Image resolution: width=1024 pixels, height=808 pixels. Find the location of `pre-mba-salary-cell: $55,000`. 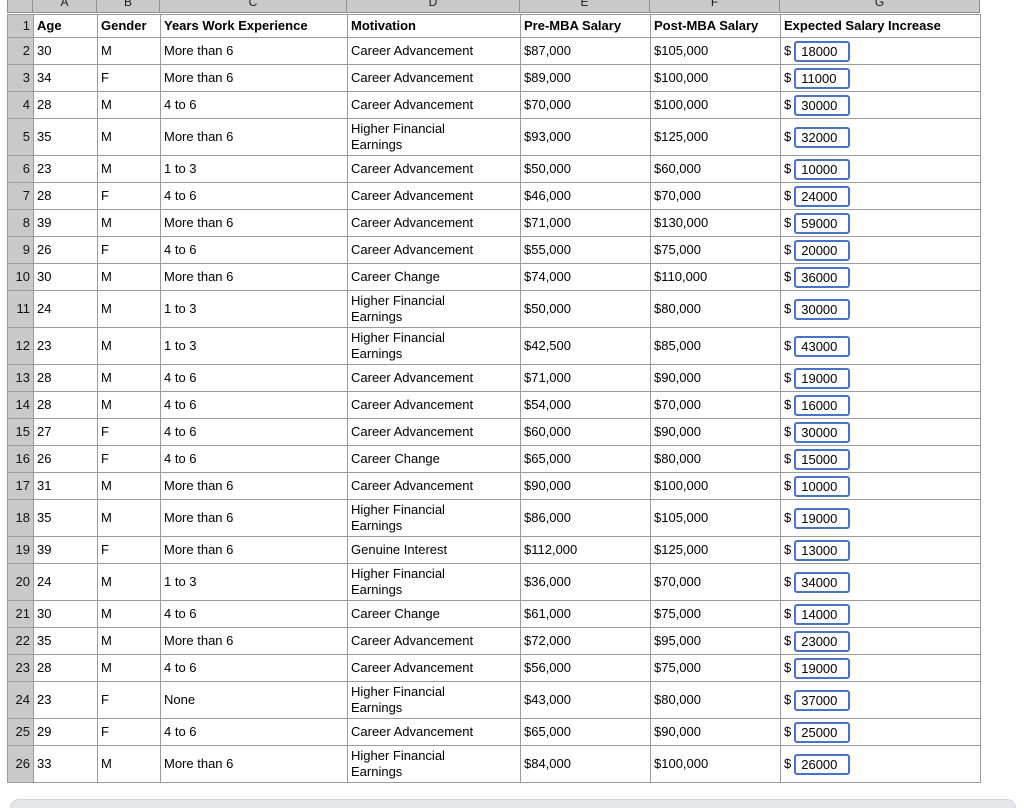

pre-mba-salary-cell: $55,000 is located at coordinates (585, 250).